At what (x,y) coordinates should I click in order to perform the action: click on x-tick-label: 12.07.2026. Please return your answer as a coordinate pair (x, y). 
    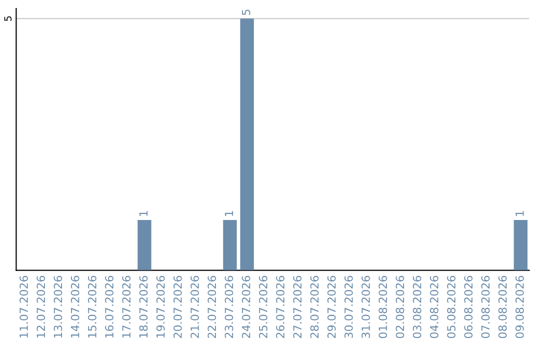
    Looking at the image, I should click on (41, 307).